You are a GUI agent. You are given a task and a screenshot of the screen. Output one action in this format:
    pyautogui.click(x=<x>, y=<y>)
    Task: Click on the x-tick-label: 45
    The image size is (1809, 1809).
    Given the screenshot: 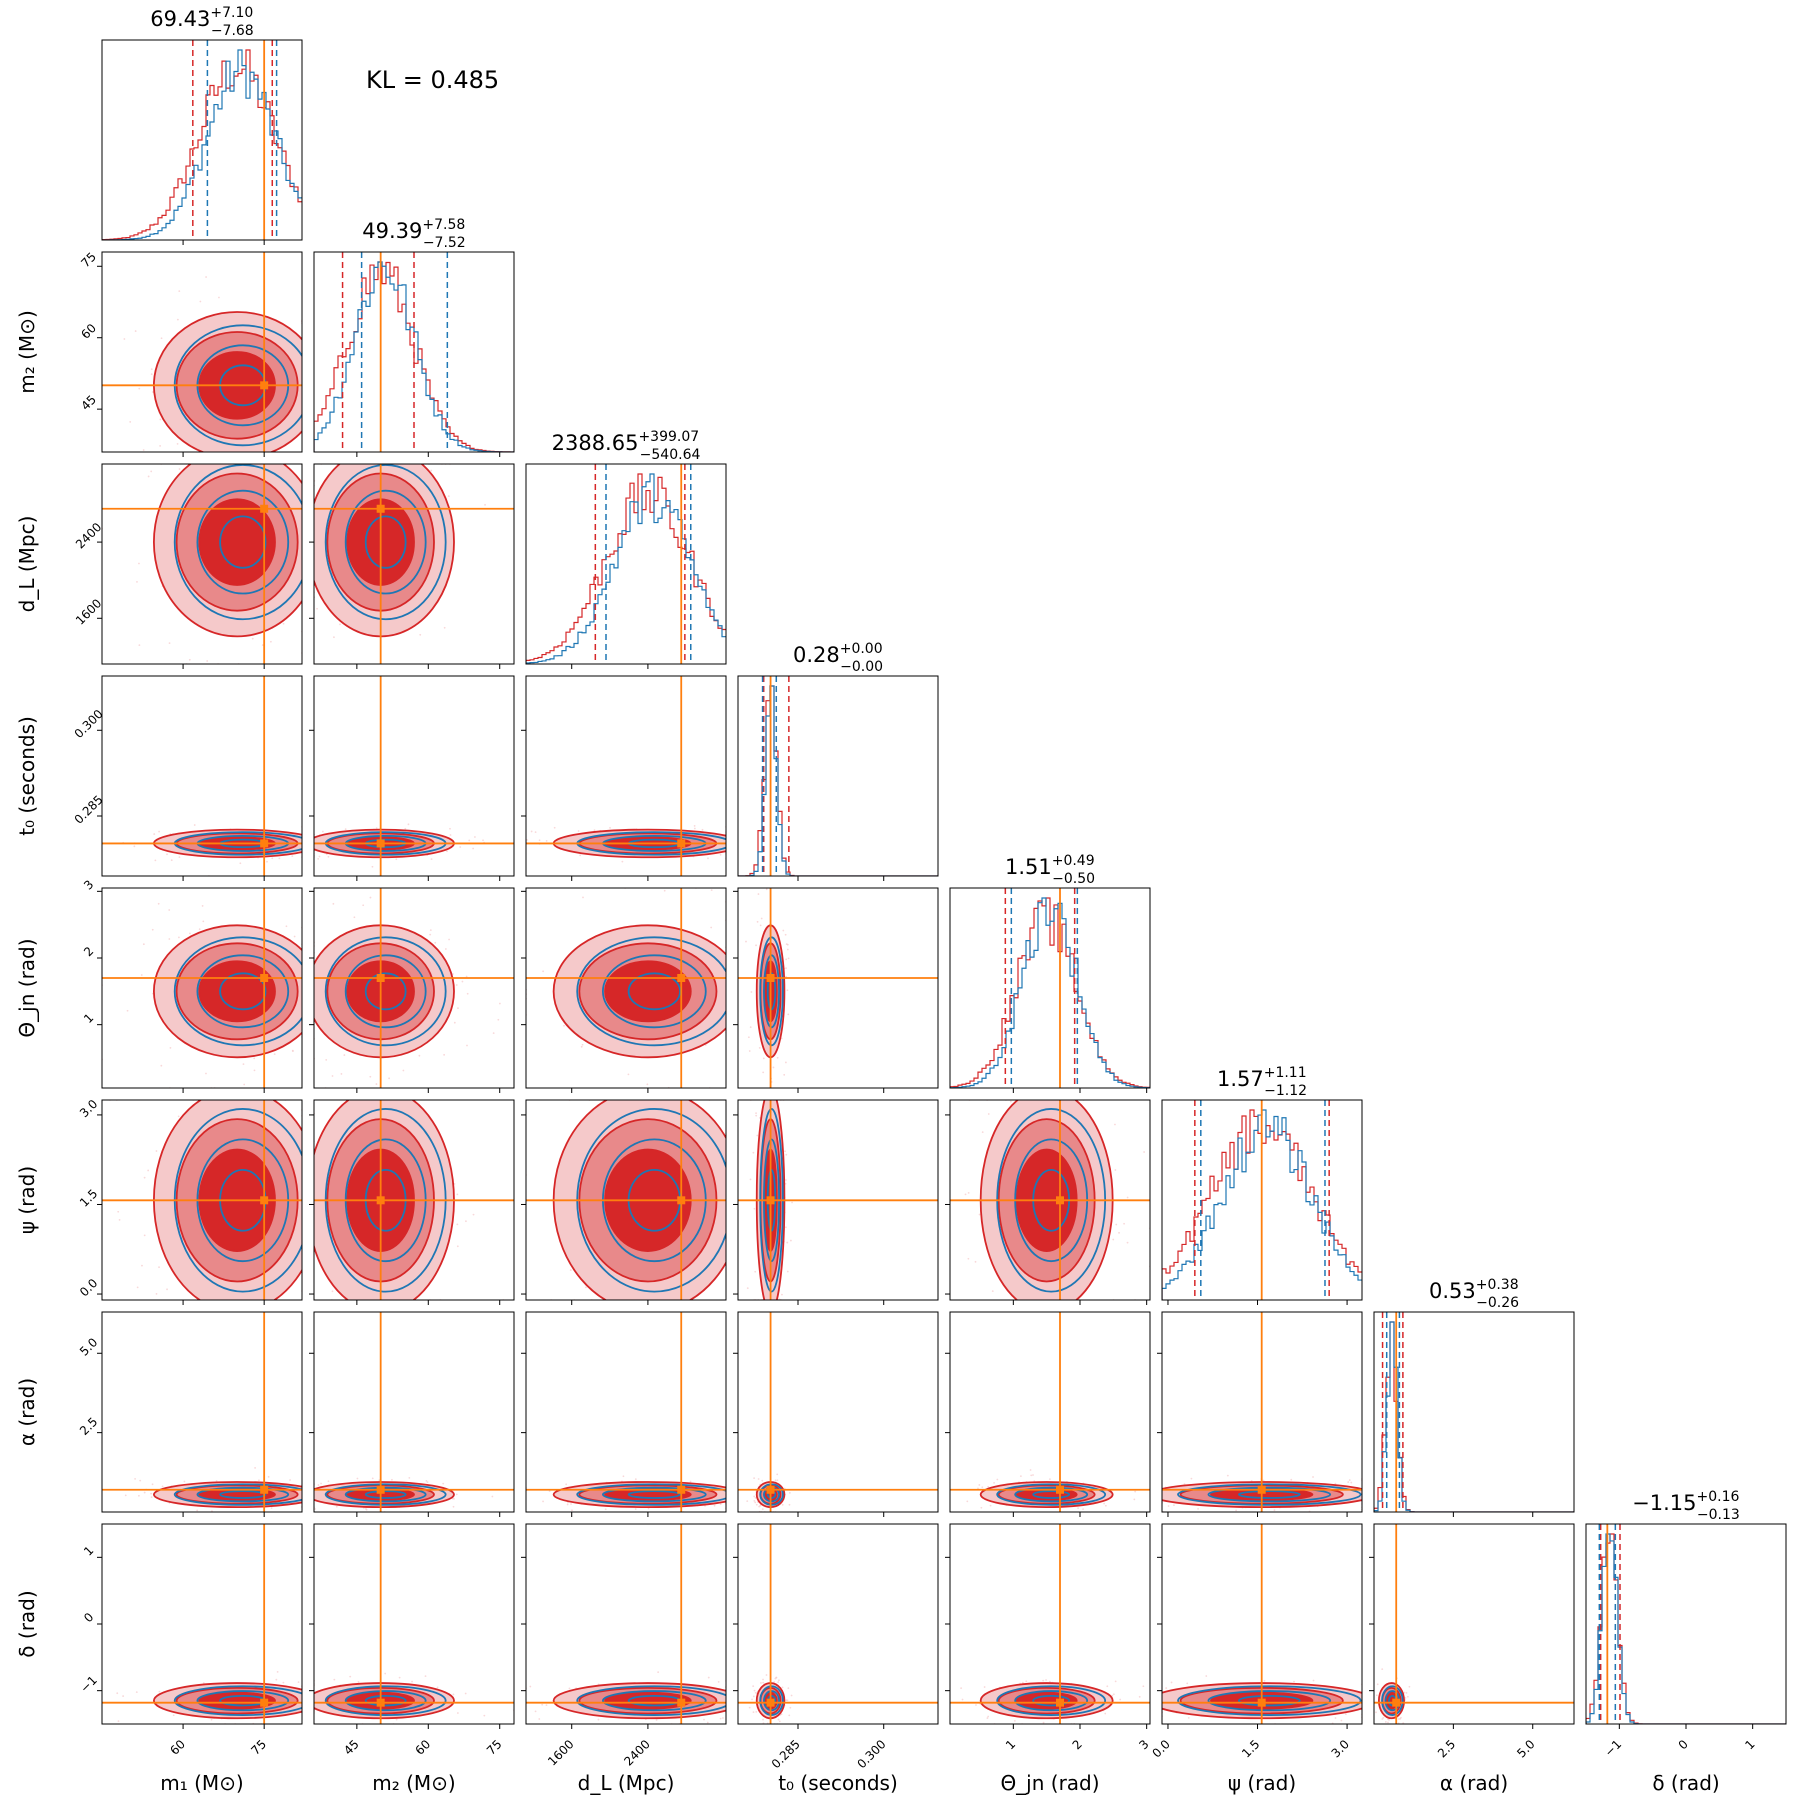 What is the action you would take?
    pyautogui.click(x=351, y=1747)
    